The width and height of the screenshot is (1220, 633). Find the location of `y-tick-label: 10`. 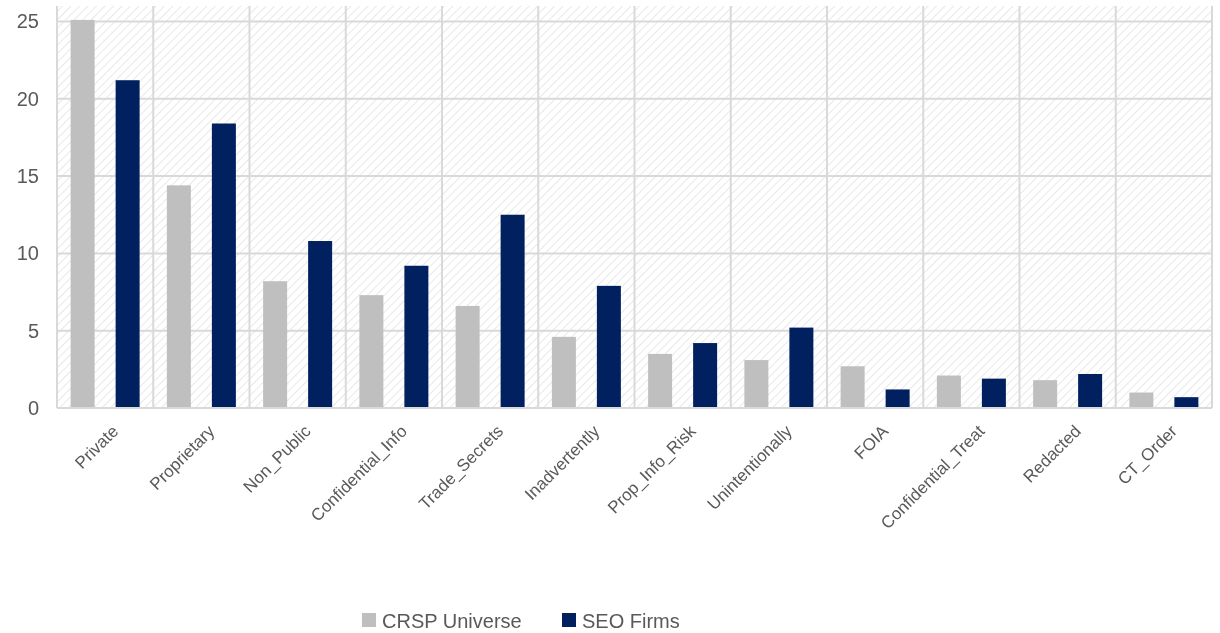

y-tick-label: 10 is located at coordinates (27, 253).